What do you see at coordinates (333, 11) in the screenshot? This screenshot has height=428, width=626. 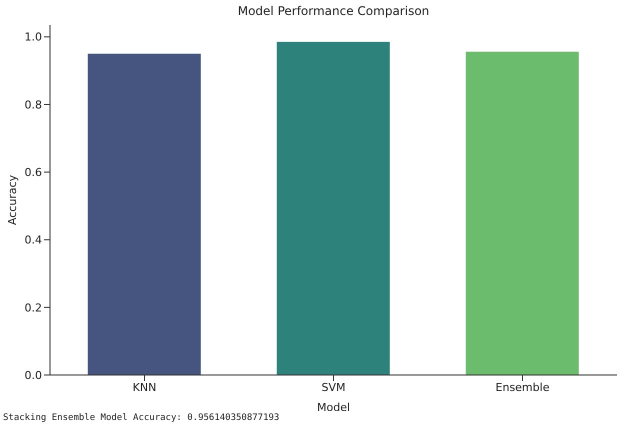 I see `chart-title: Model Performance Comparison` at bounding box center [333, 11].